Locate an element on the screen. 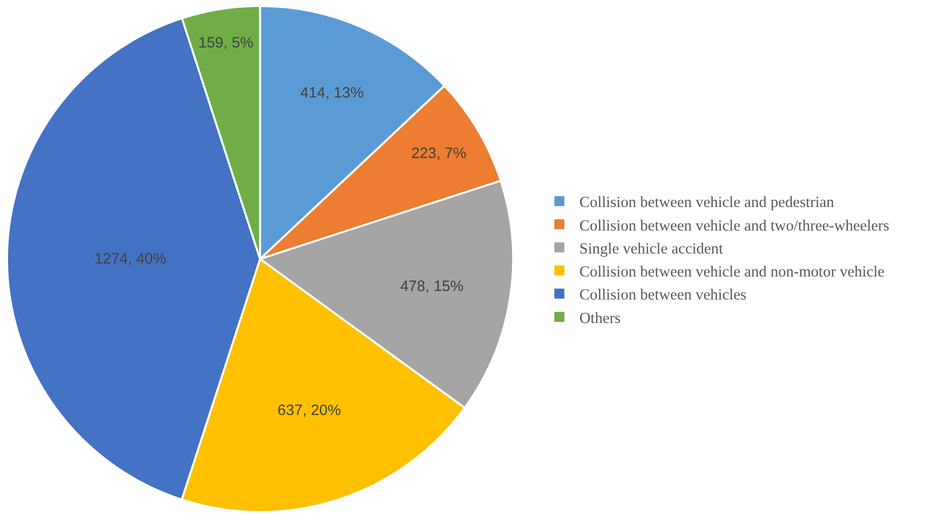  data-label: 1274, 40% is located at coordinates (130, 259).